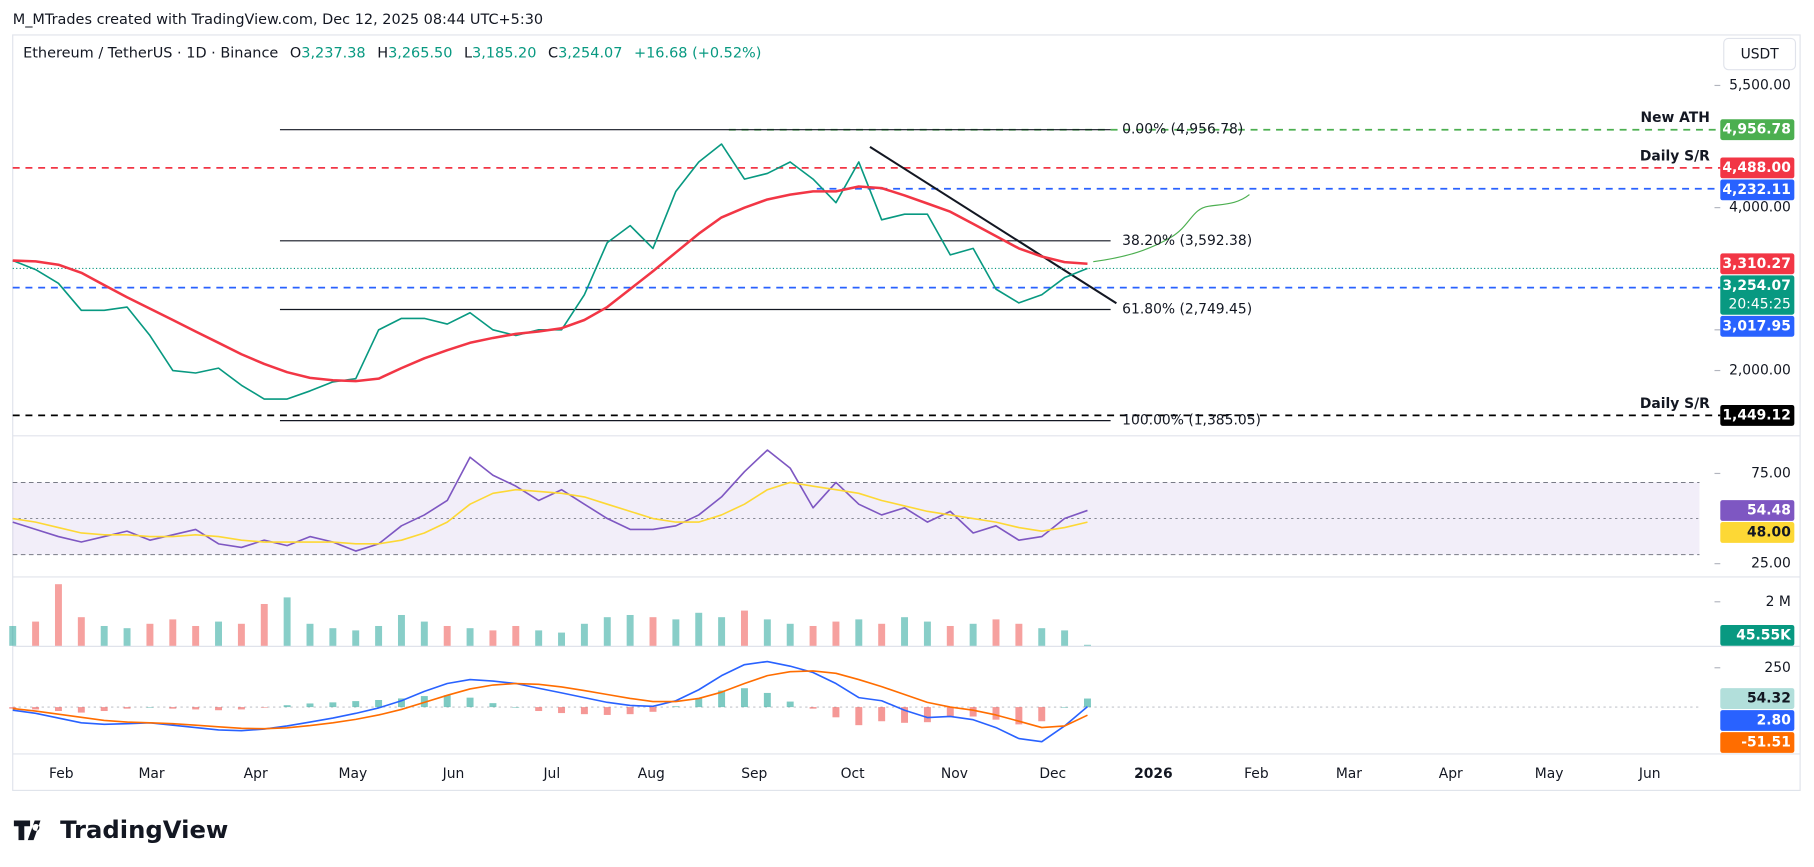  I want to click on y-tick-label: 2,000.00, so click(1760, 371).